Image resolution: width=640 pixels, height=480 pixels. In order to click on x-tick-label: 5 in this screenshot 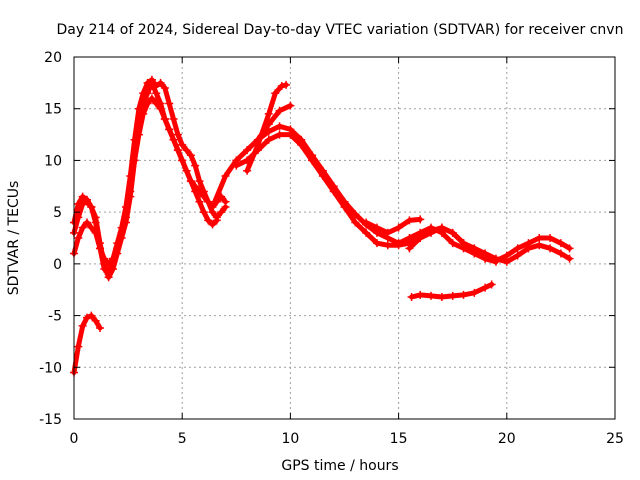, I will do `click(182, 439)`.